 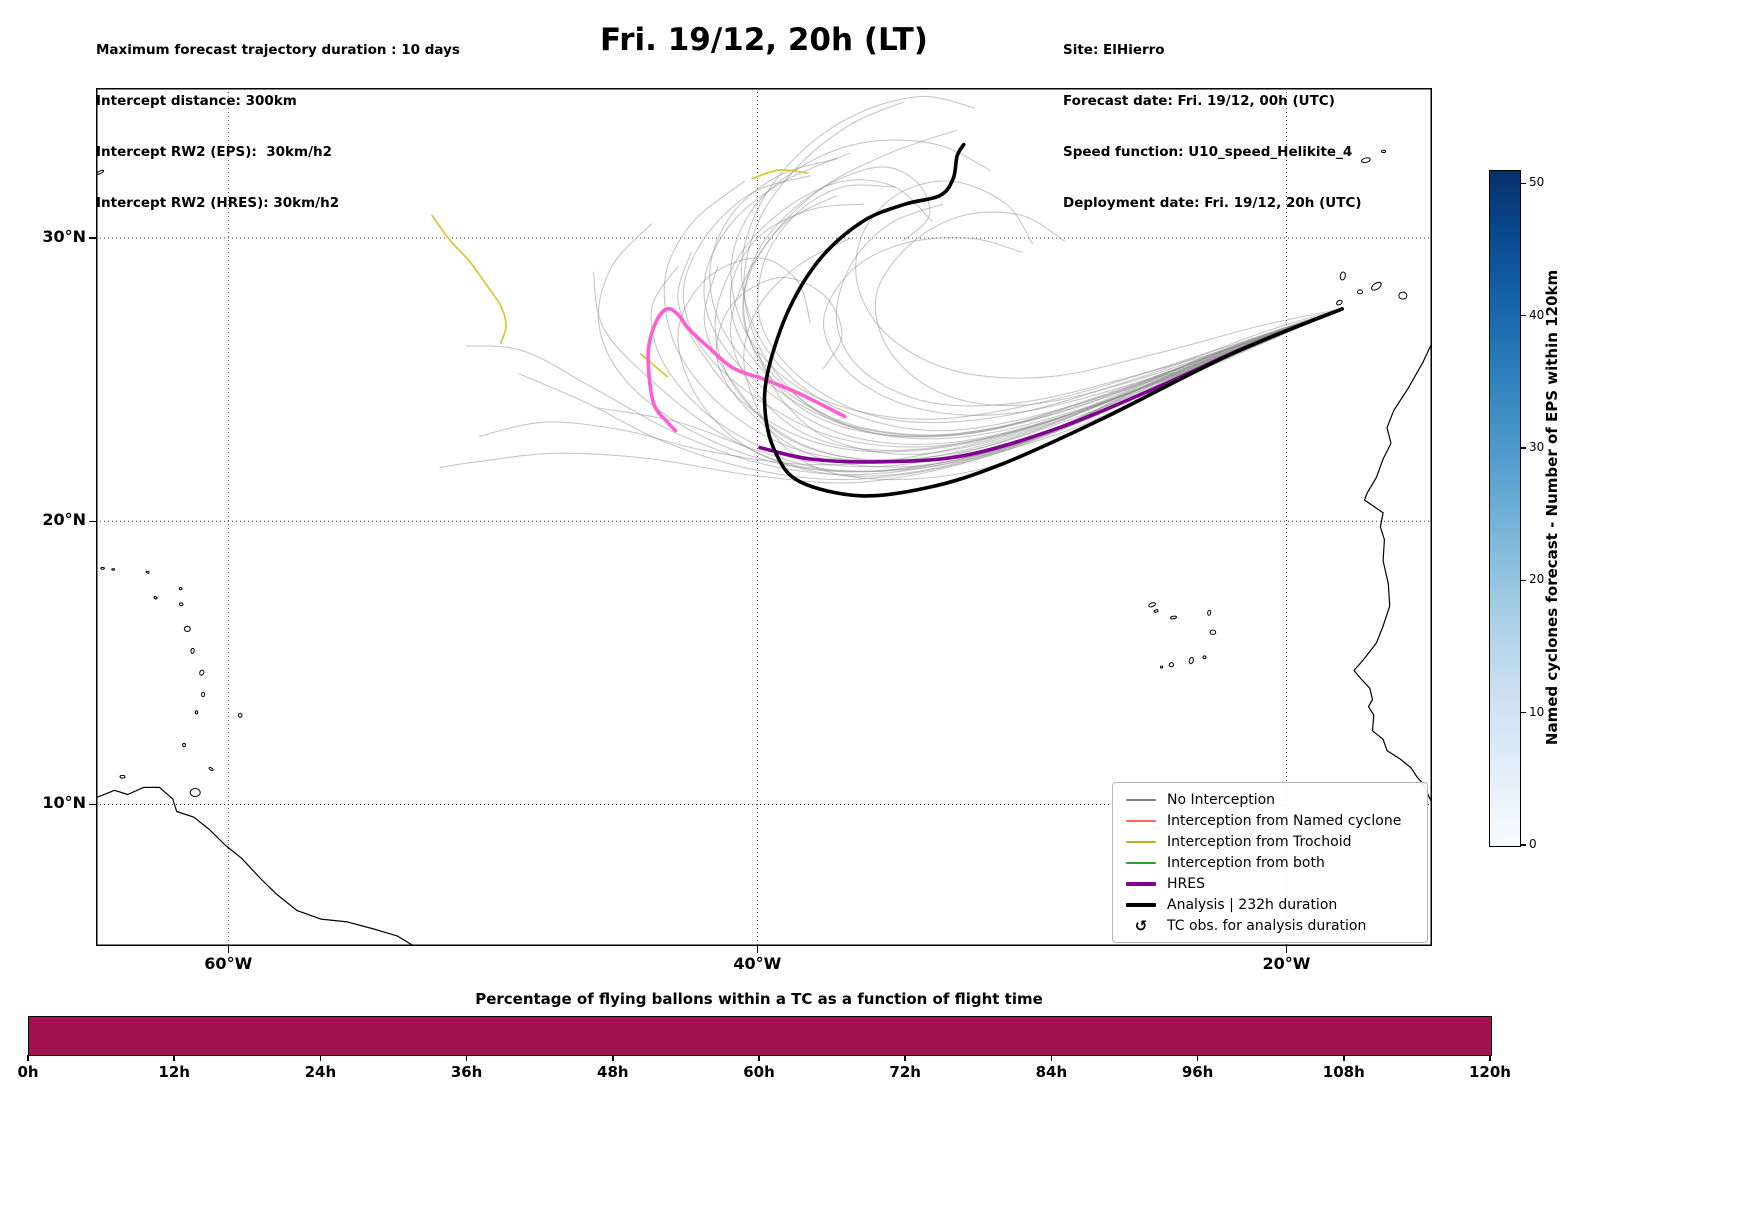 I want to click on trajectory-hres-continuation, so click(x=746, y=369).